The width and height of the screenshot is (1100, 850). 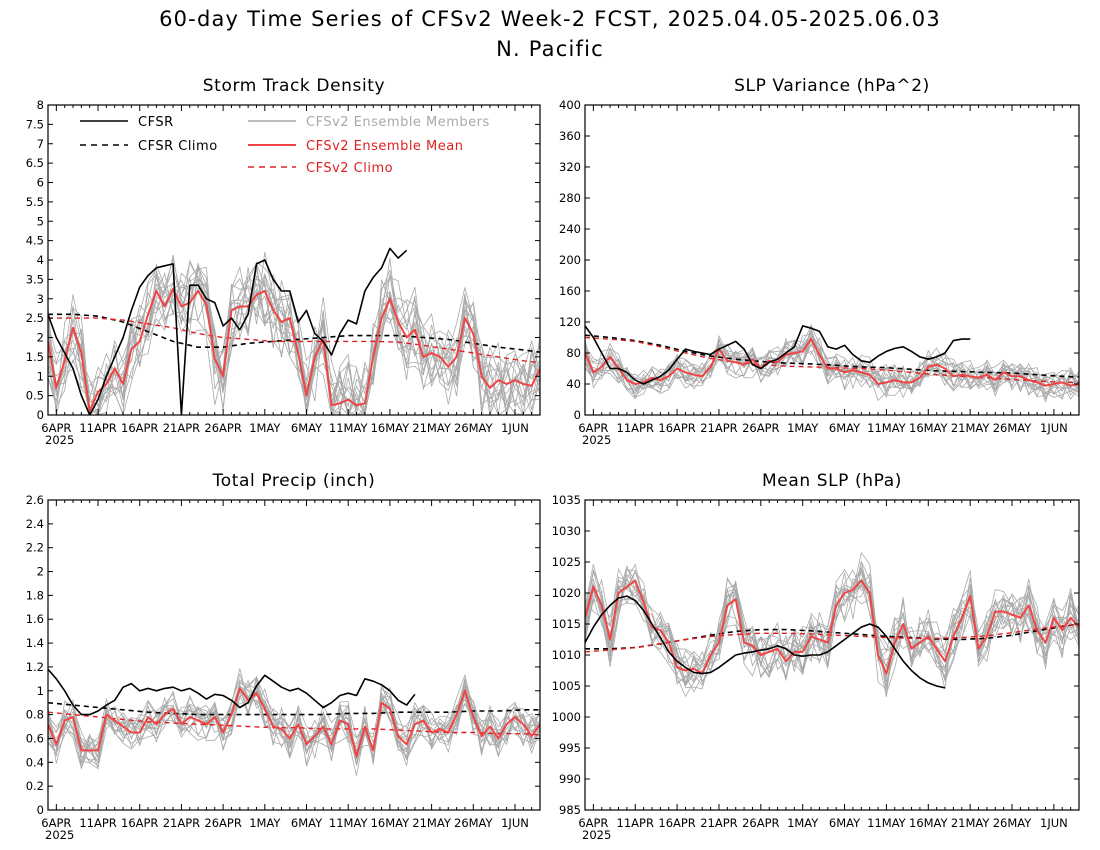 What do you see at coordinates (35, 163) in the screenshot?
I see `y-tick-label: 6.5` at bounding box center [35, 163].